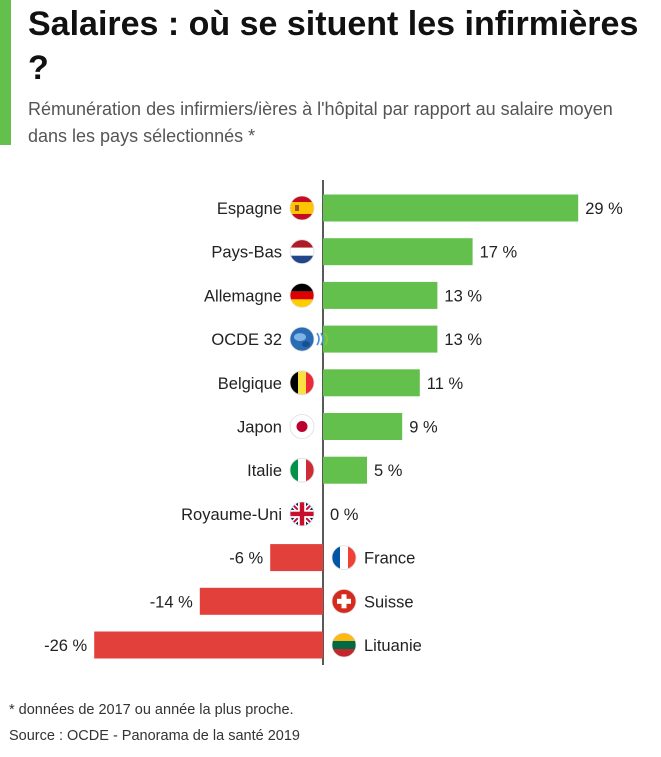  Describe the element at coordinates (302, 383) in the screenshot. I see `belgium-flag-icon` at that location.